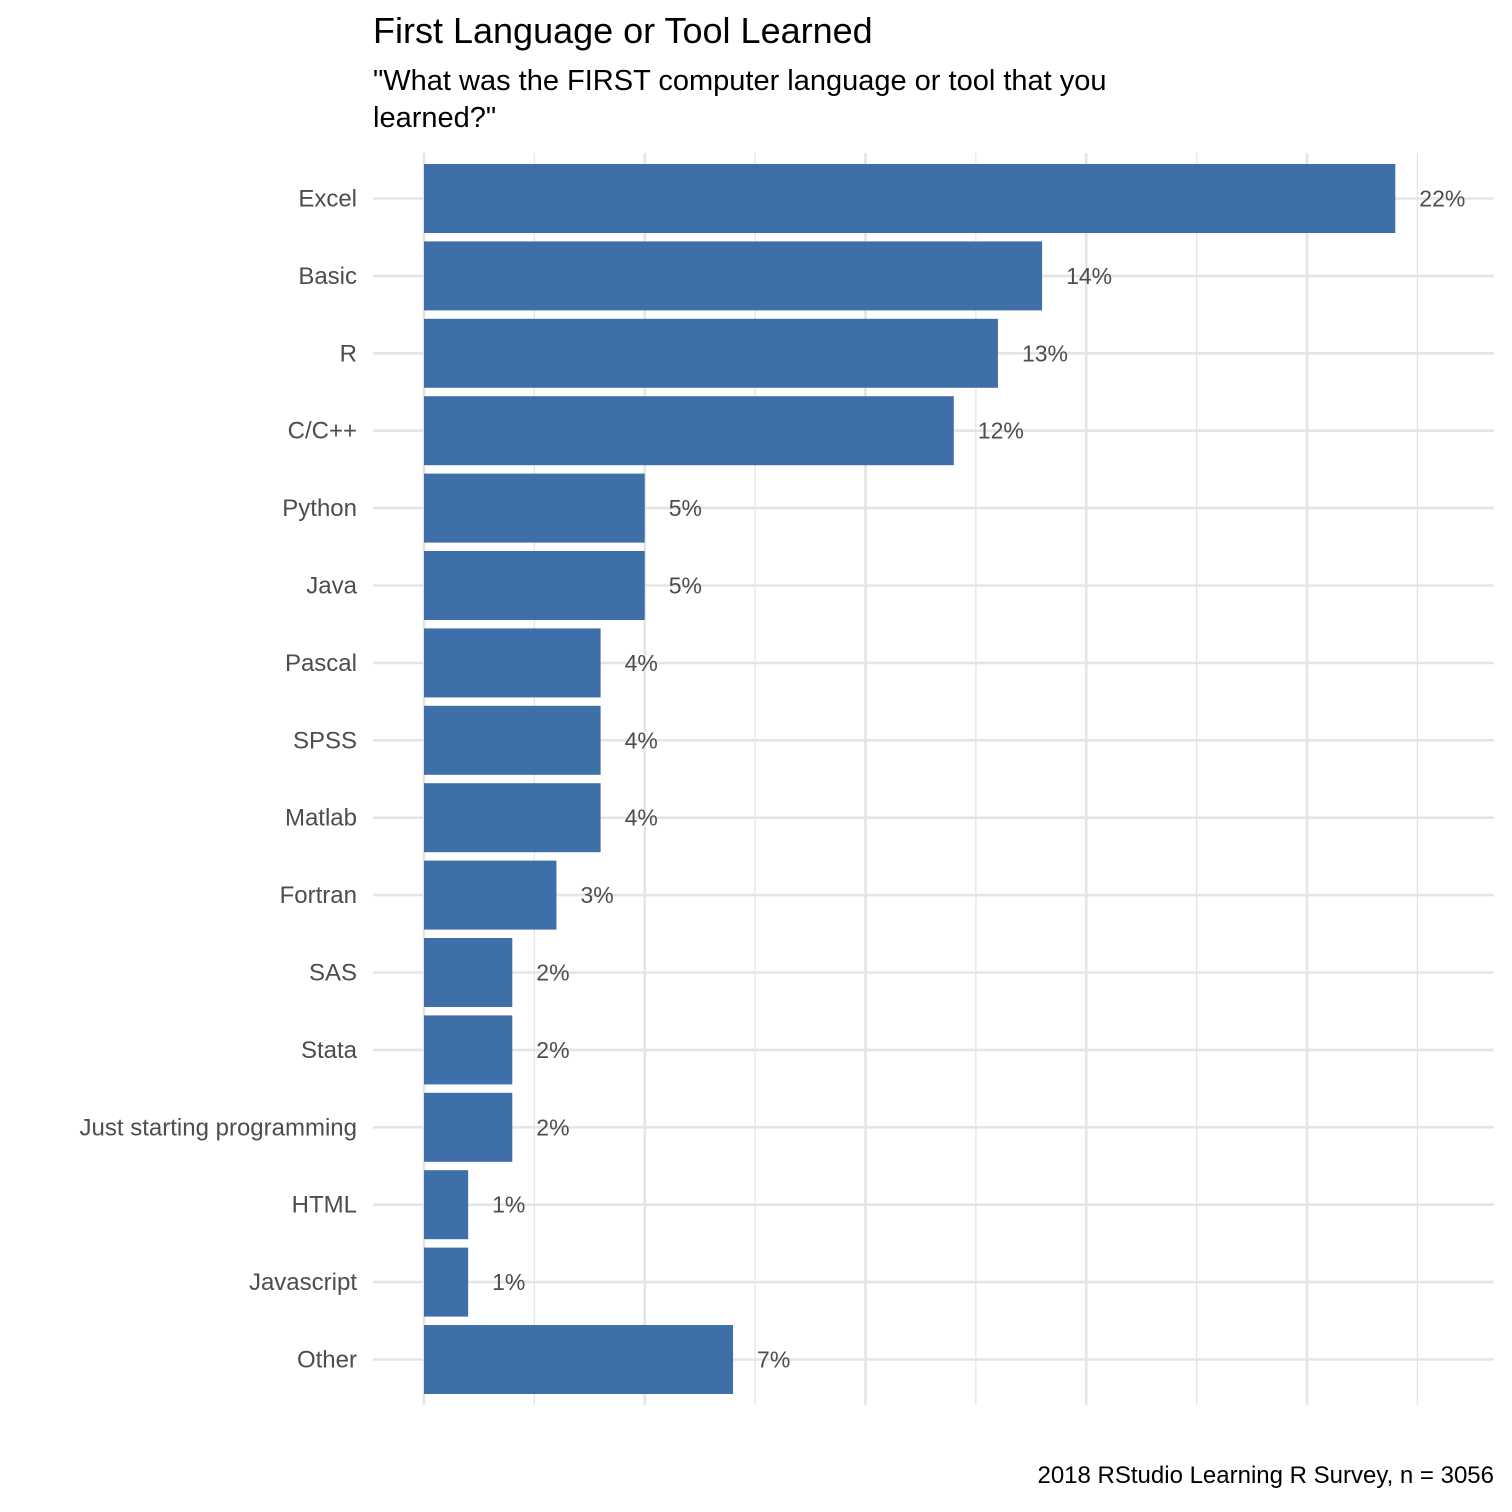 The height and width of the screenshot is (1512, 1512). What do you see at coordinates (218, 1127) in the screenshot?
I see `category-label: Just starting programming` at bounding box center [218, 1127].